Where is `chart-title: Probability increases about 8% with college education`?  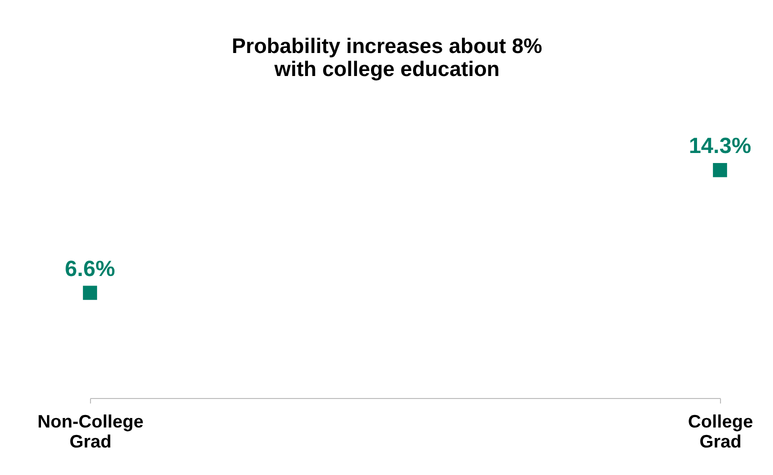 chart-title: Probability increases about 8% with college education is located at coordinates (387, 58).